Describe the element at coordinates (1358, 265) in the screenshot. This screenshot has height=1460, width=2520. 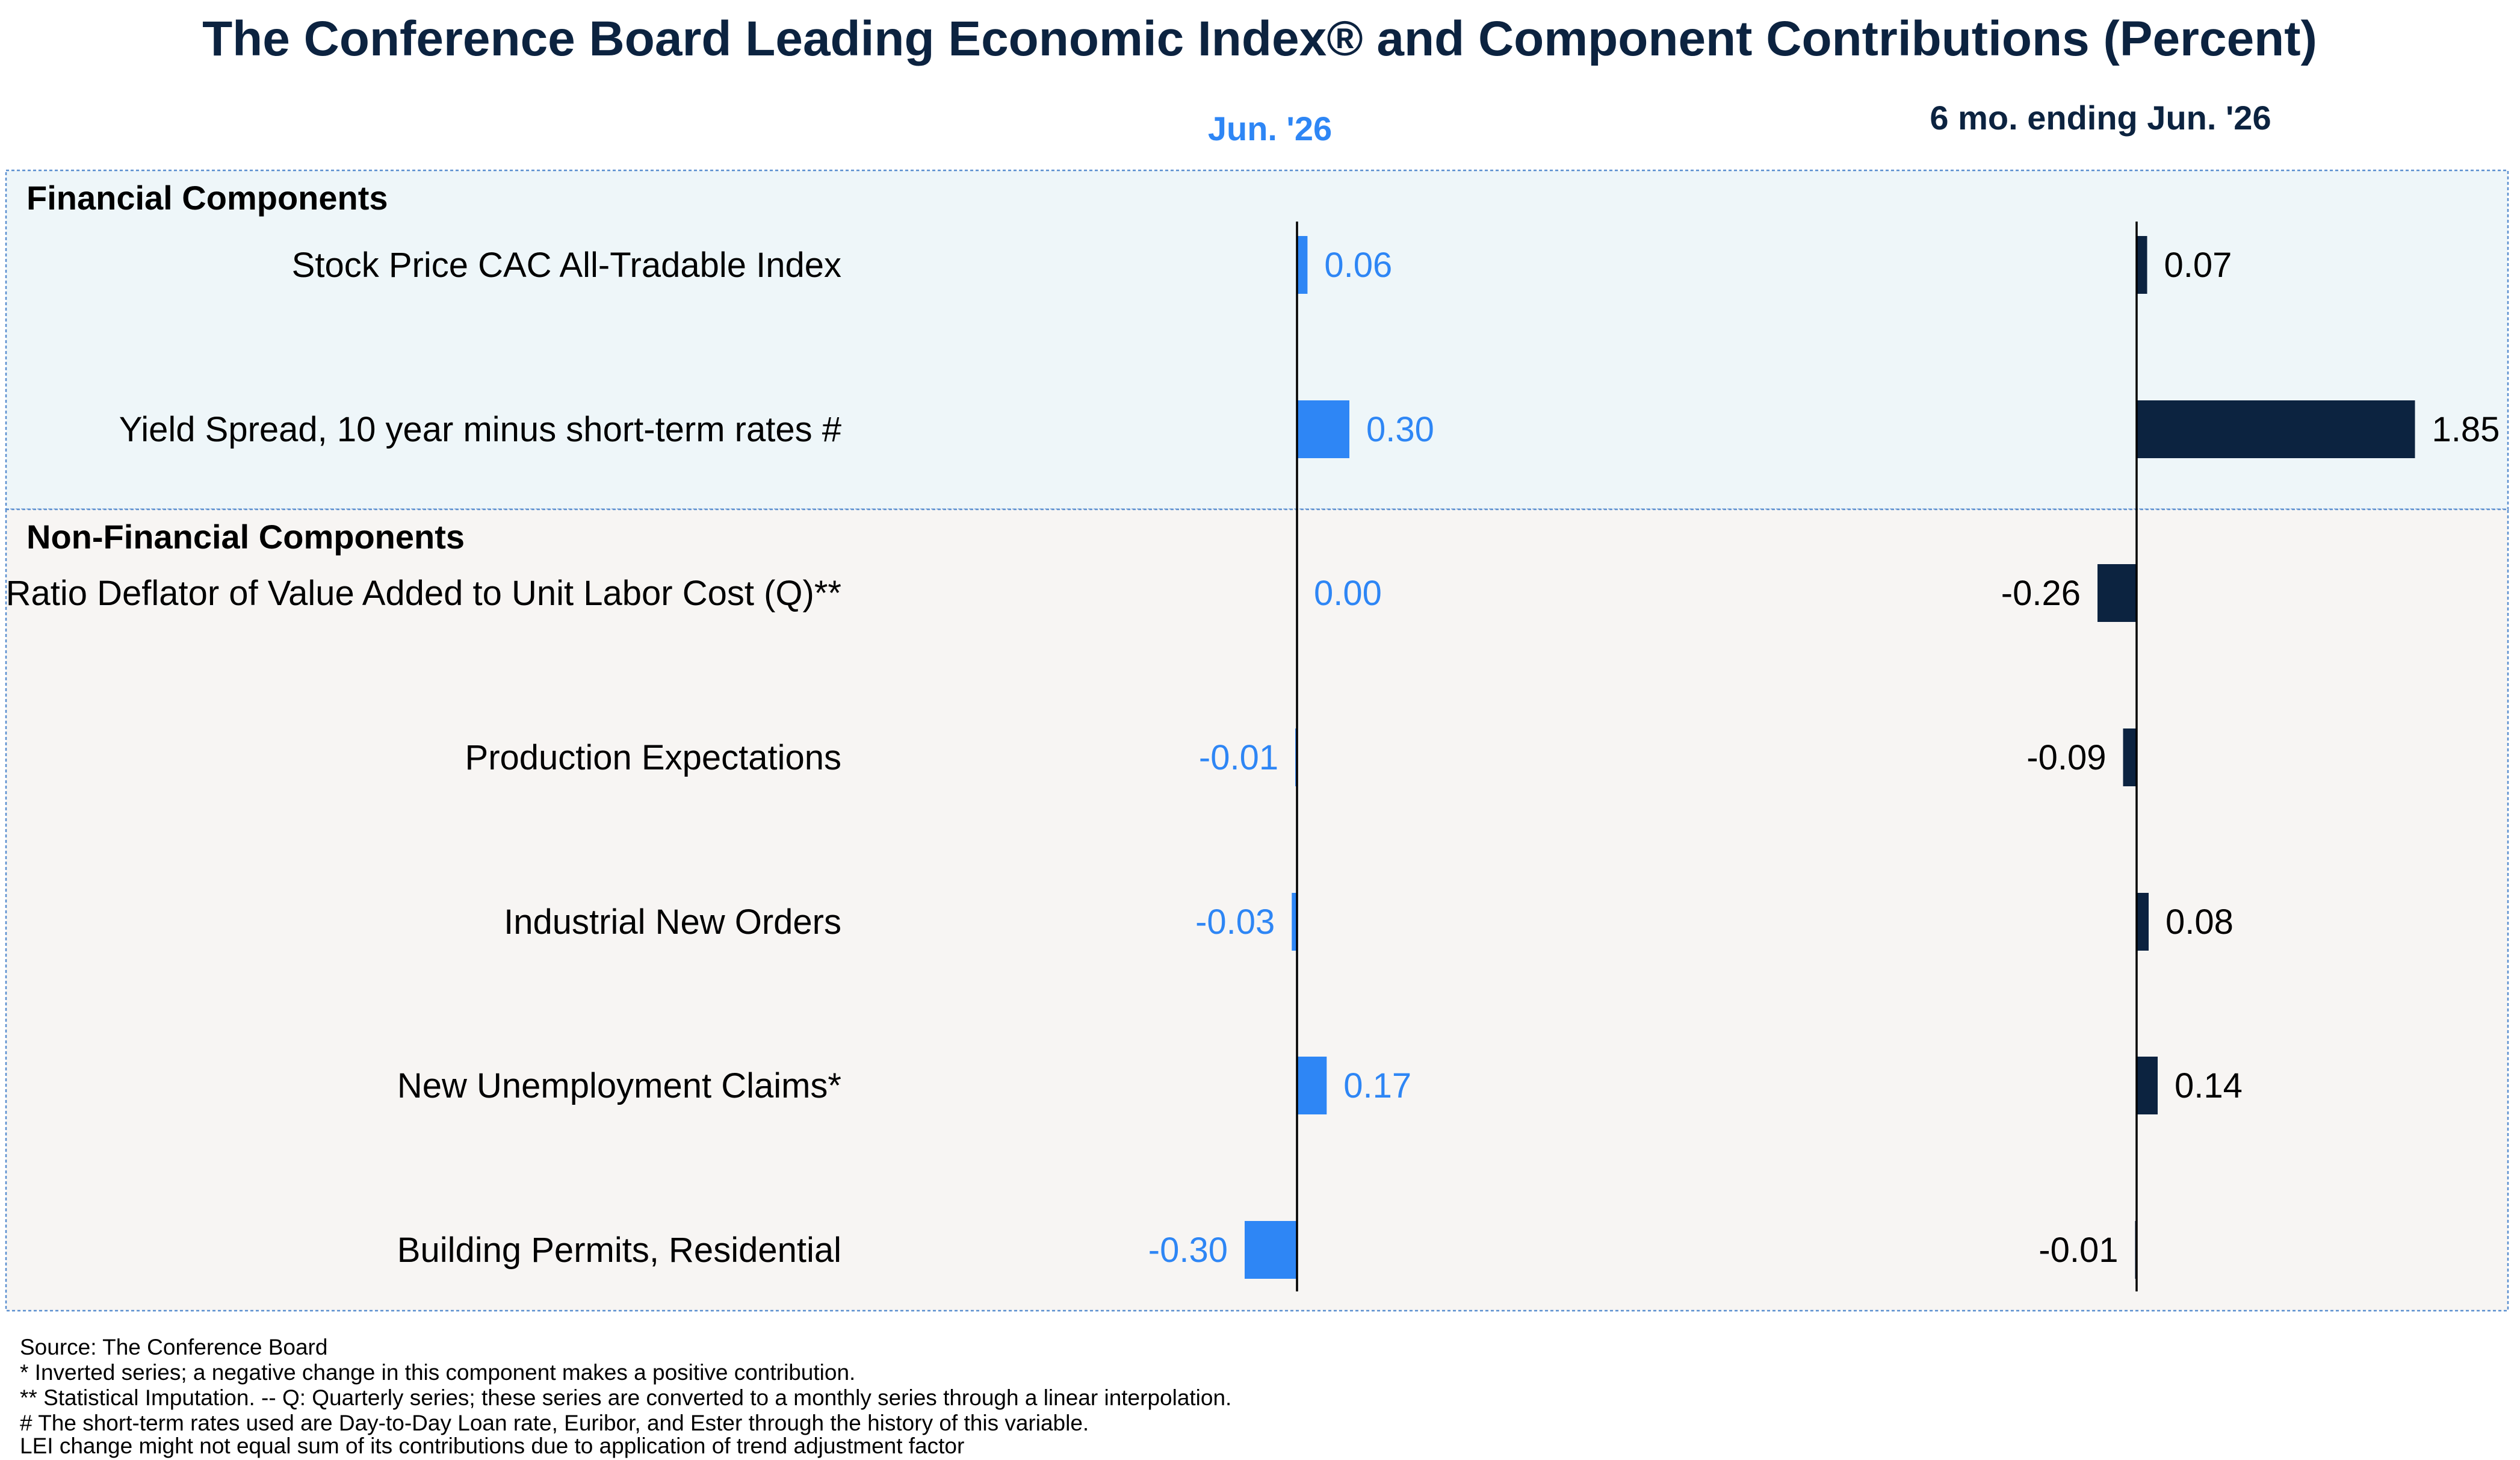
I see `value-label: 0.06` at that location.